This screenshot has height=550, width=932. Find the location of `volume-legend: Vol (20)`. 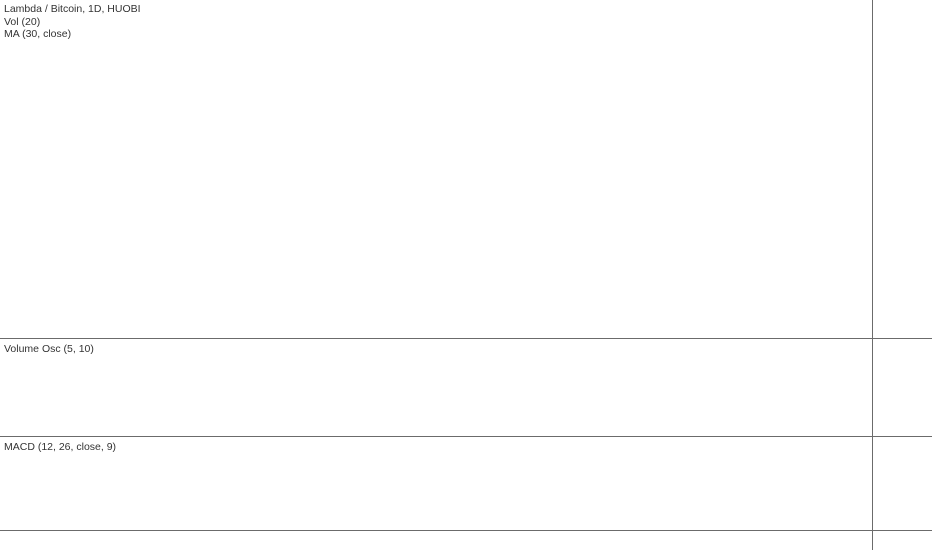

volume-legend: Vol (20) is located at coordinates (22, 22).